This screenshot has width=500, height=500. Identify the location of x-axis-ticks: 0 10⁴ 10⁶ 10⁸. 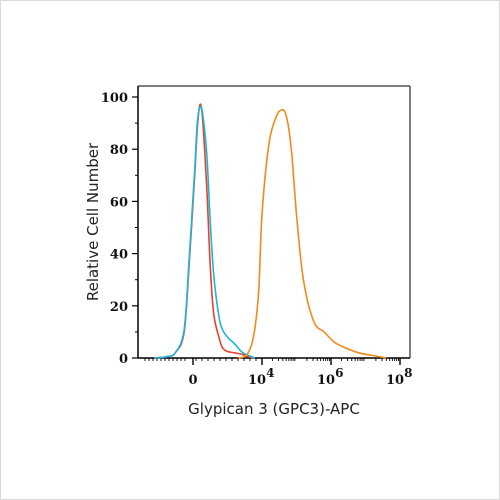
(278, 373).